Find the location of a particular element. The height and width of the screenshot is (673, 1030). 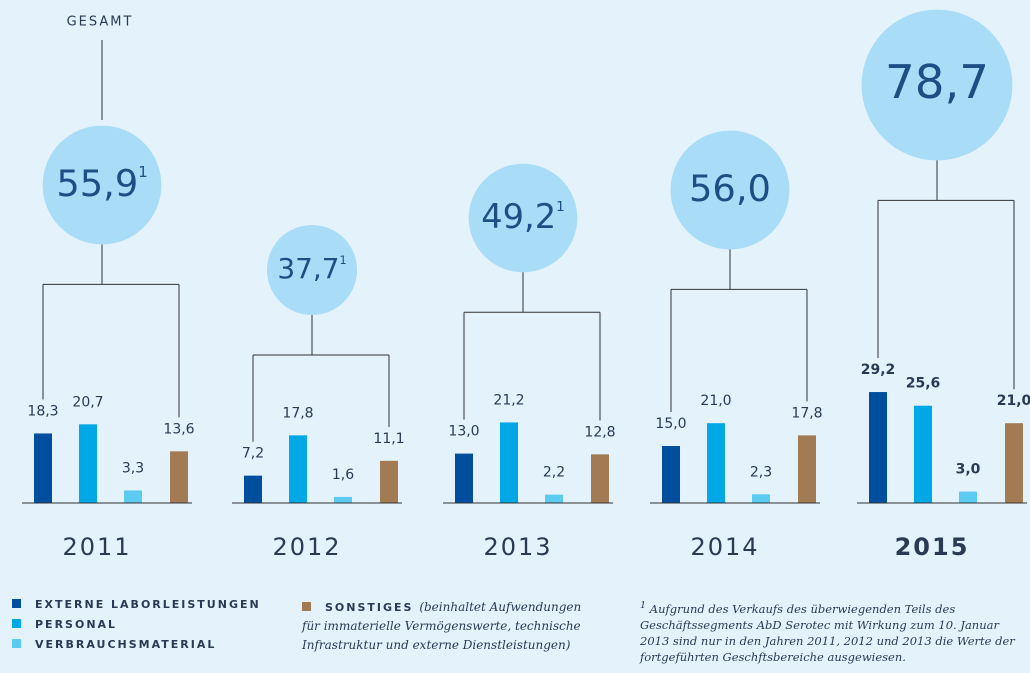

legend-entry: PERSONAL is located at coordinates (64, 624).